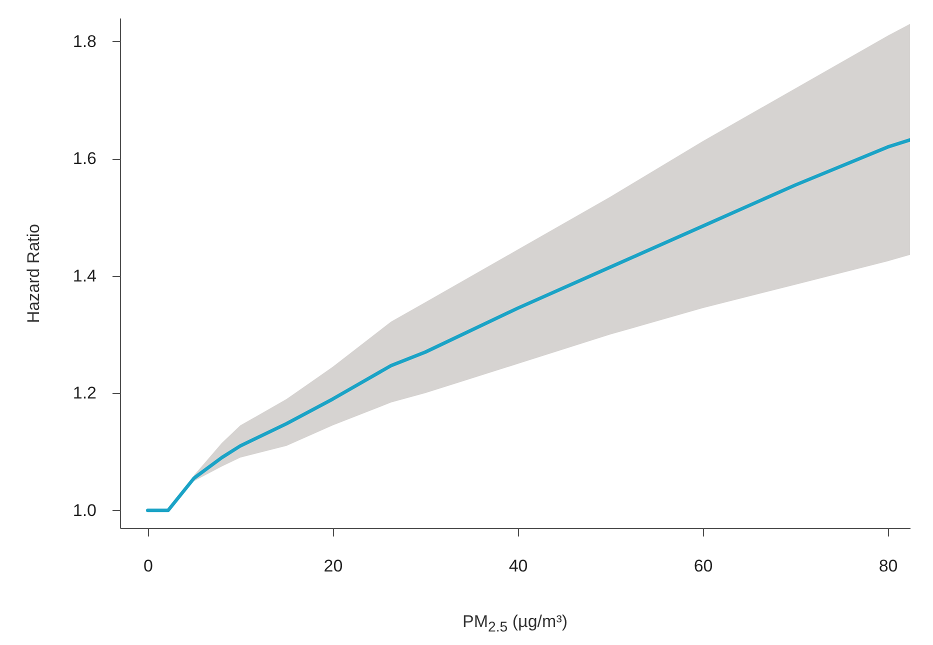 This screenshot has width=933, height=645. What do you see at coordinates (84, 158) in the screenshot?
I see `y-tick-label: 1.6` at bounding box center [84, 158].